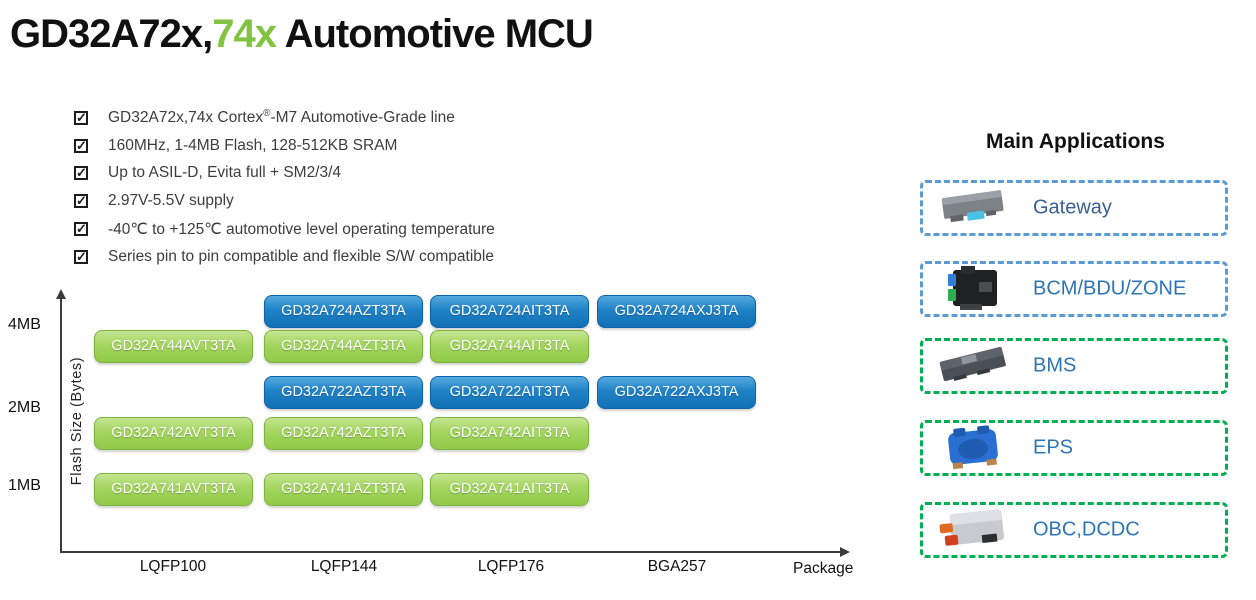 This screenshot has width=1256, height=600. Describe the element at coordinates (676, 311) in the screenshot. I see `mcu-part-chip: GD32A724AXJ3TA` at that location.